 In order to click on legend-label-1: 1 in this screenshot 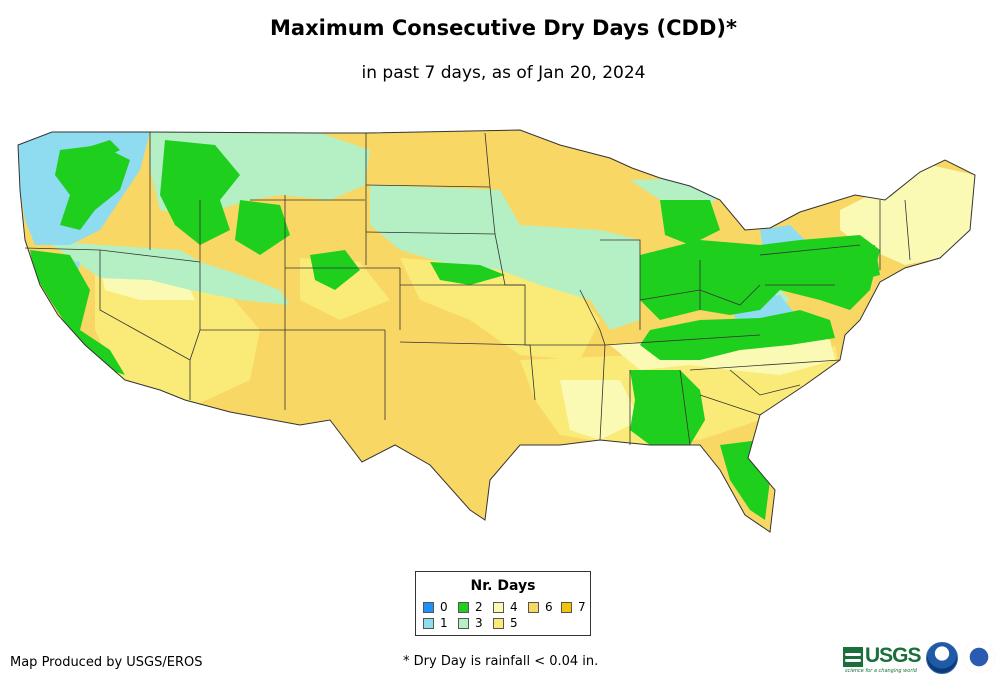, I will do `click(444, 623)`.